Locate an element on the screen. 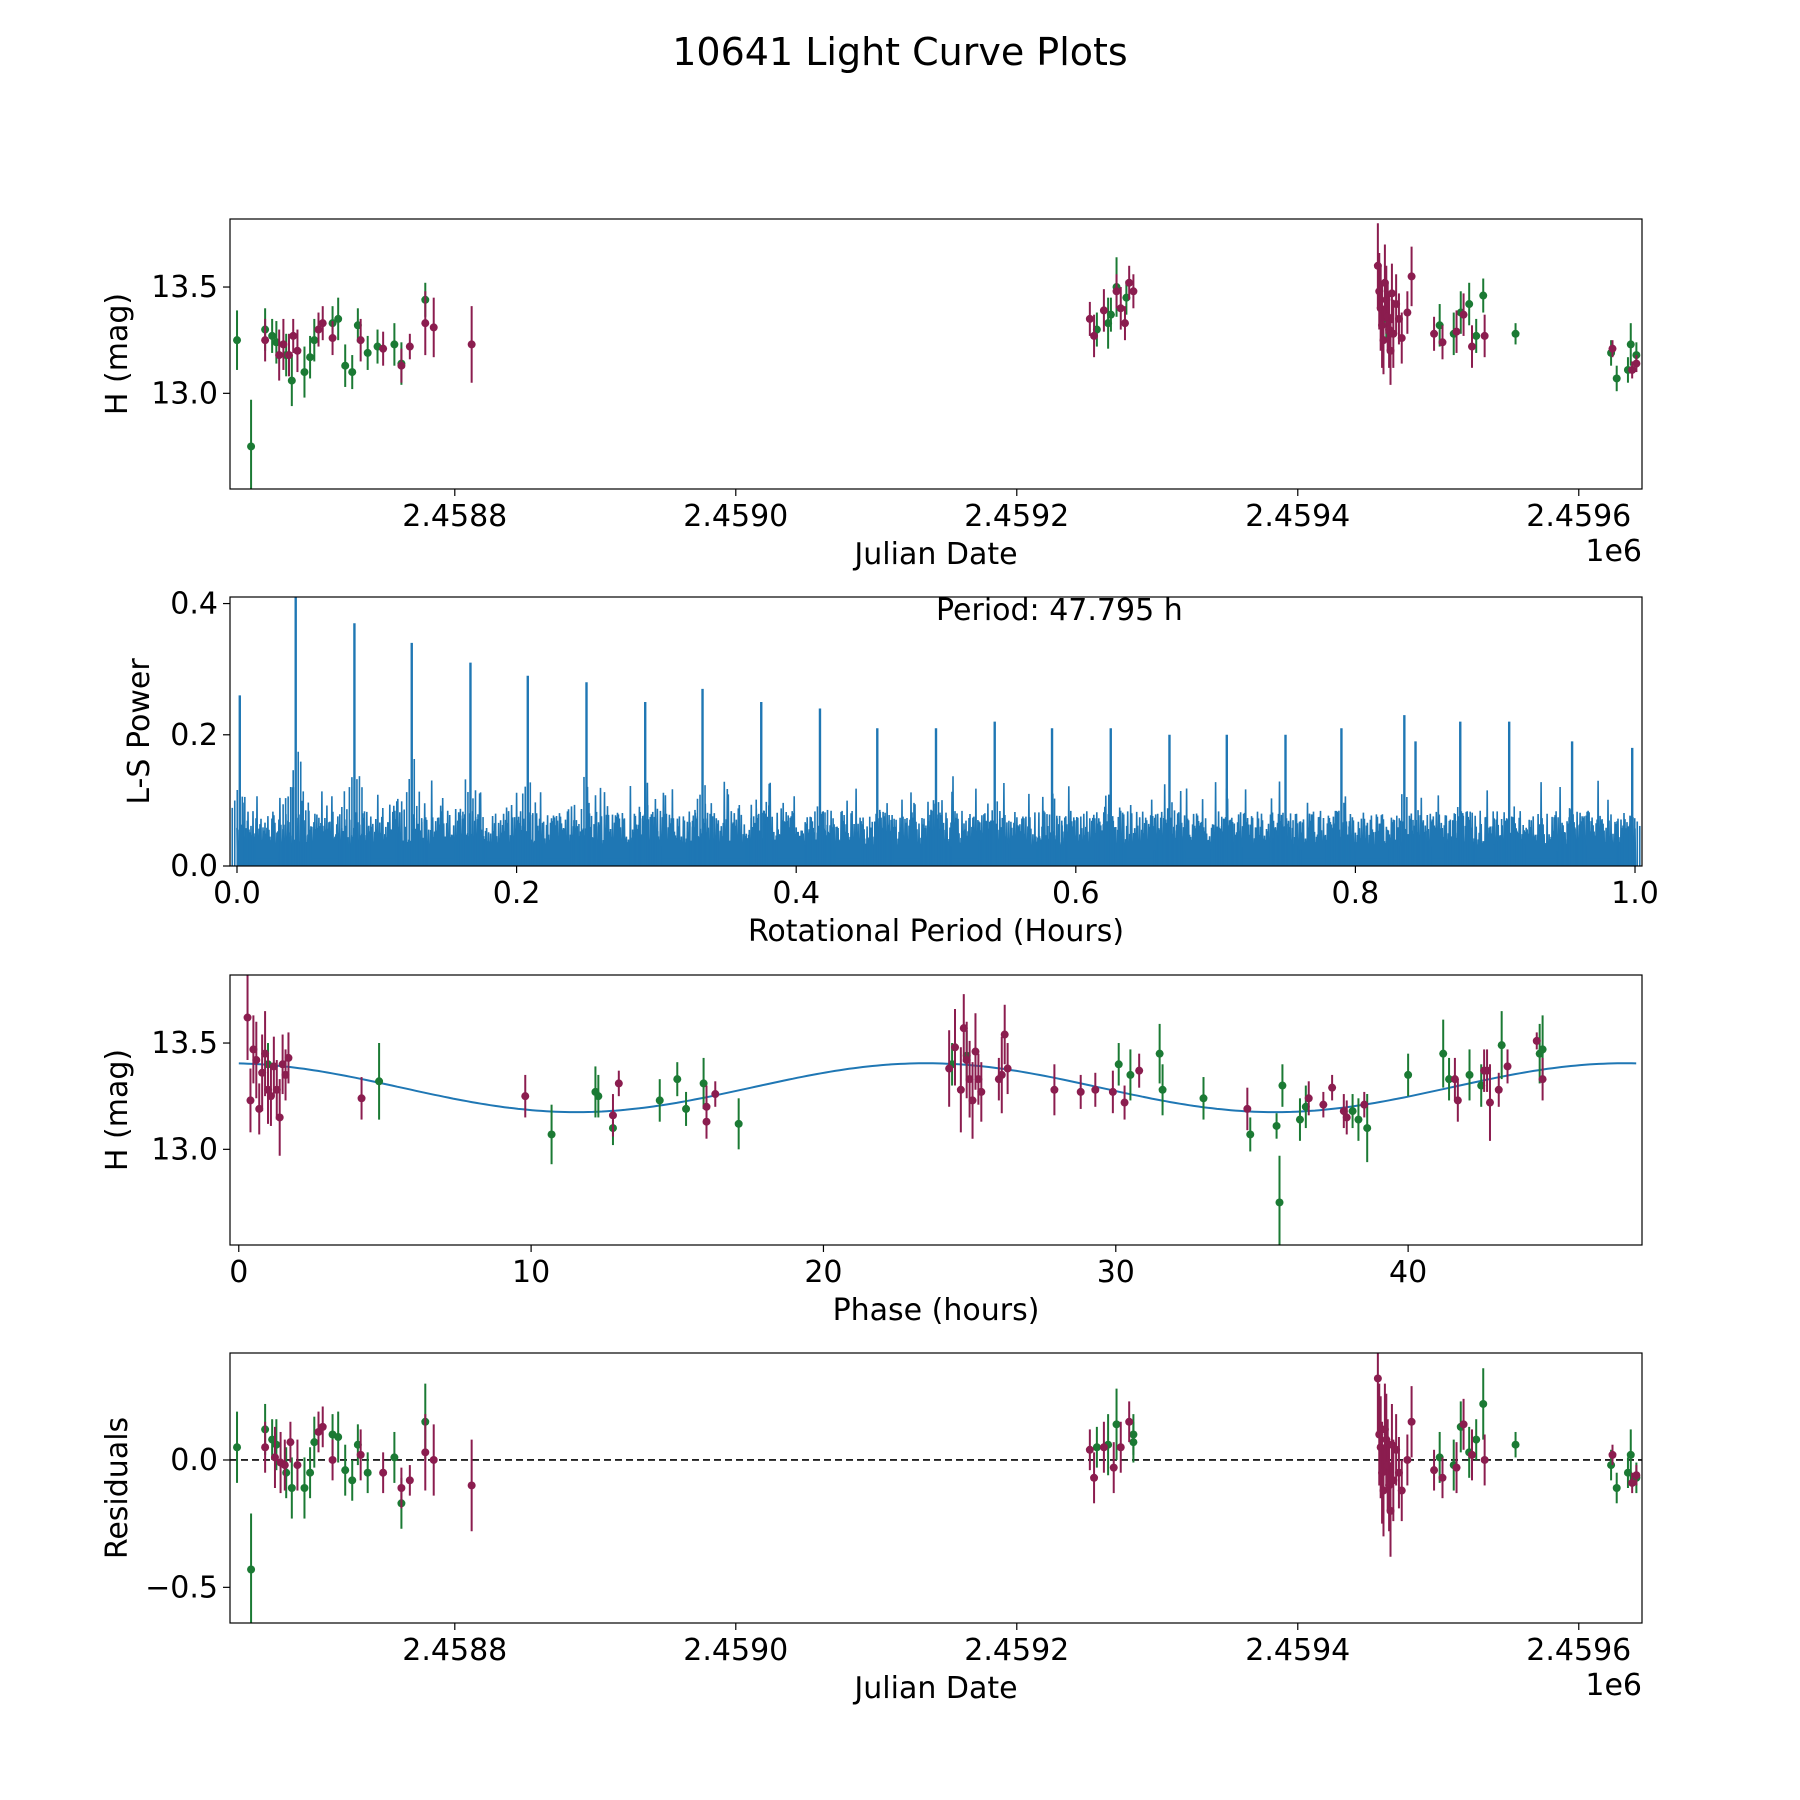 Image resolution: width=1800 pixels, height=1800 pixels. periodogram-data is located at coordinates (936, 731).